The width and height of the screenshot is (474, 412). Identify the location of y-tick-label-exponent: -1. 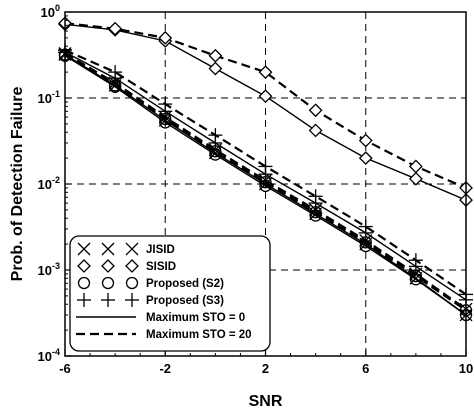
(56, 94).